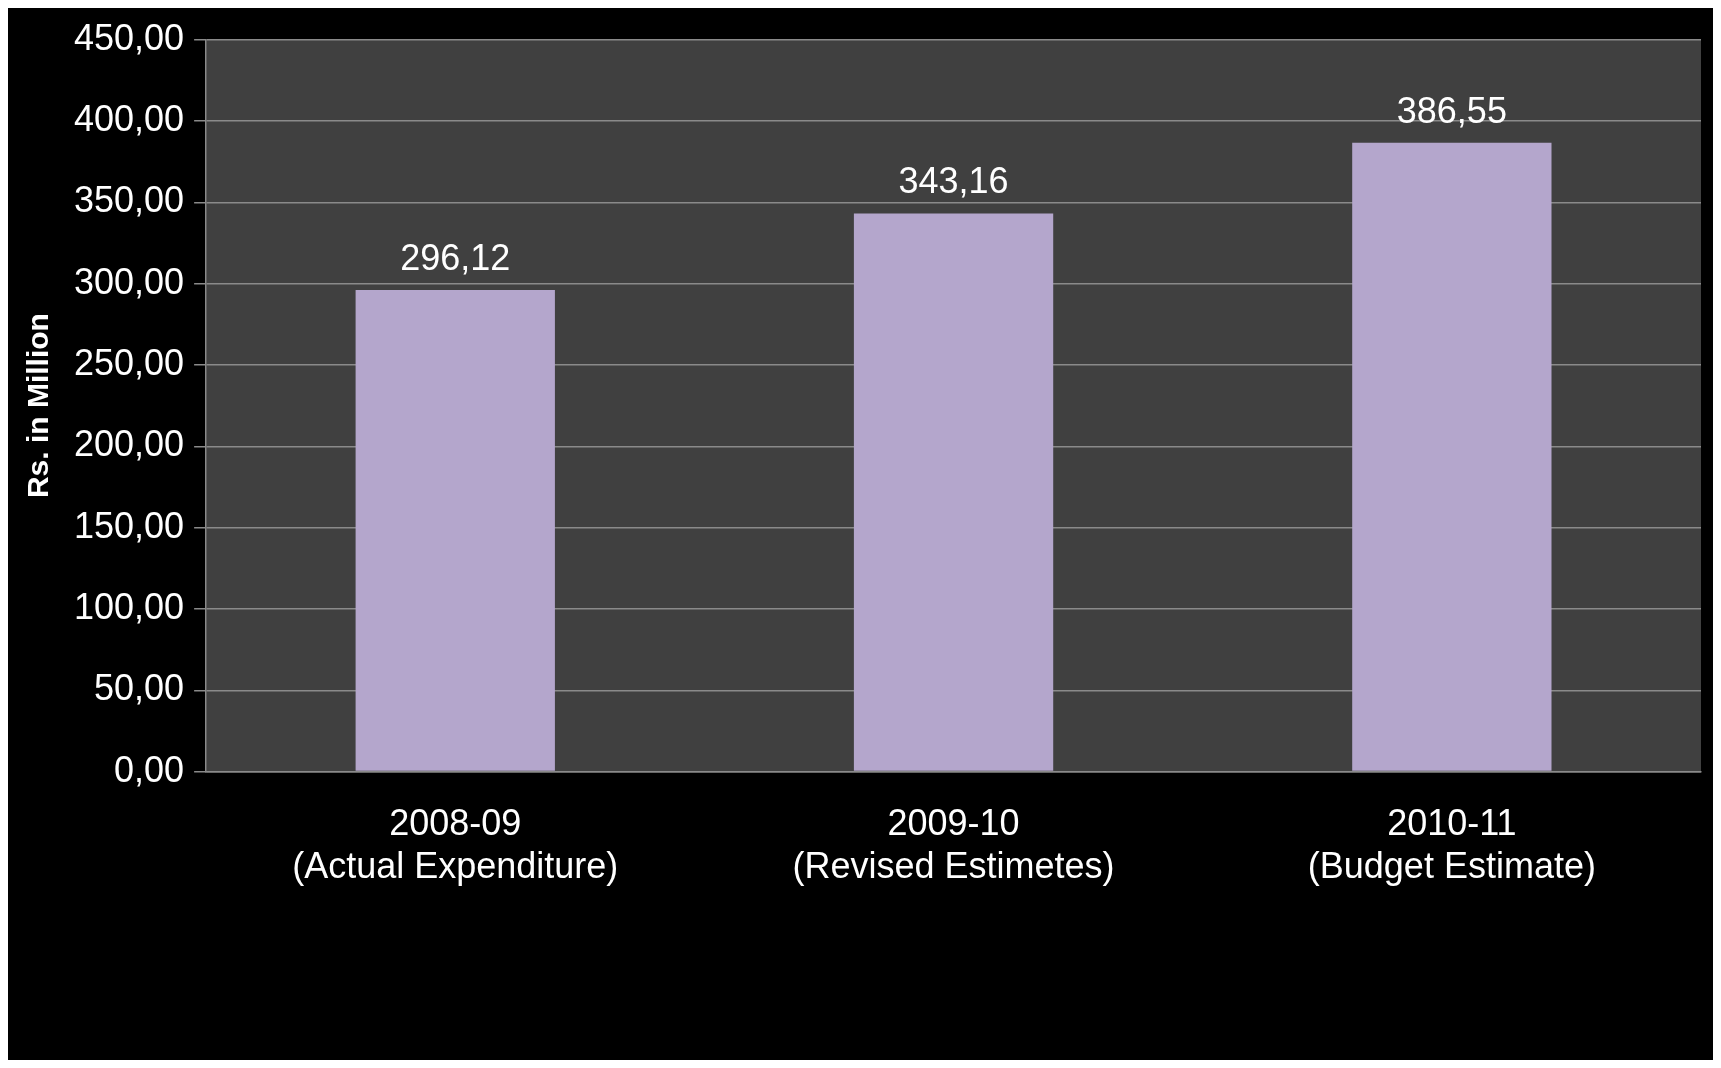 This screenshot has height=1068, width=1721. What do you see at coordinates (139, 688) in the screenshot?
I see `y-tick-label: 50,00` at bounding box center [139, 688].